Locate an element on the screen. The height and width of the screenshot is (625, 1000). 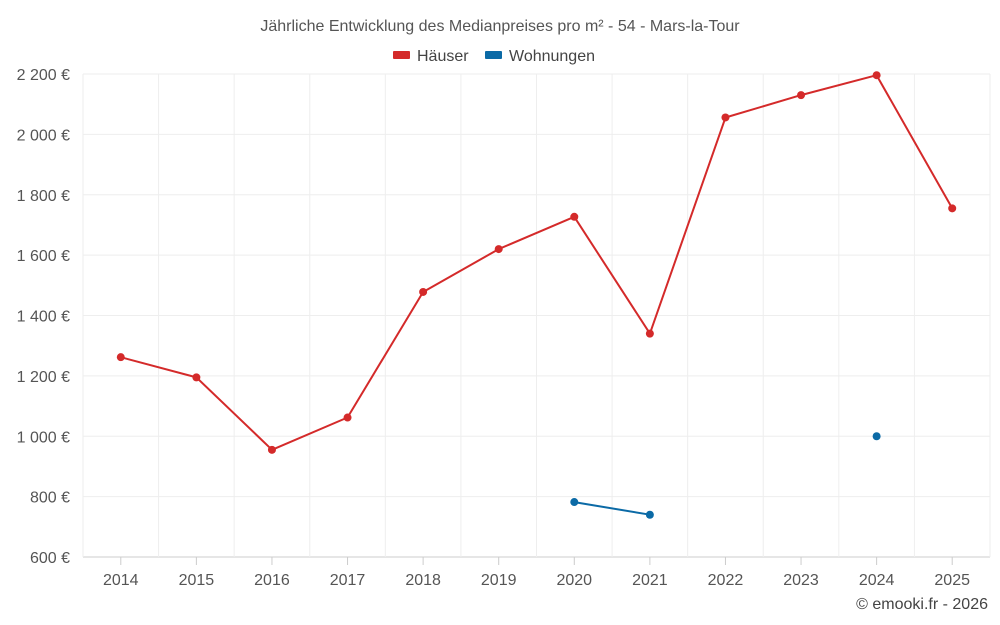
legend-item-haeuser: Häuser is located at coordinates (431, 56).